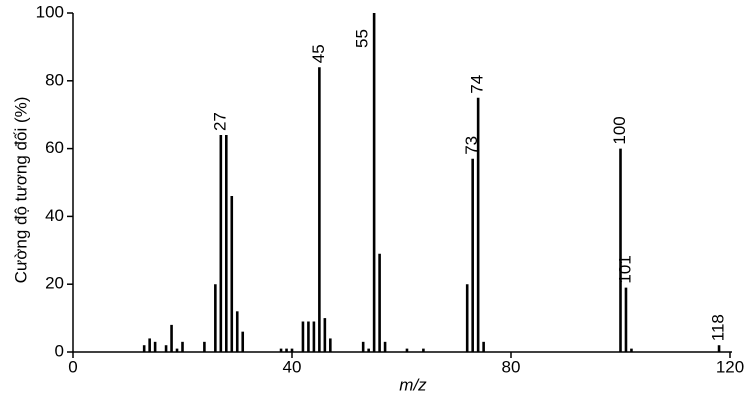 This screenshot has width=749, height=403. Describe the element at coordinates (362, 38) in the screenshot. I see `peak-label: 55` at that location.